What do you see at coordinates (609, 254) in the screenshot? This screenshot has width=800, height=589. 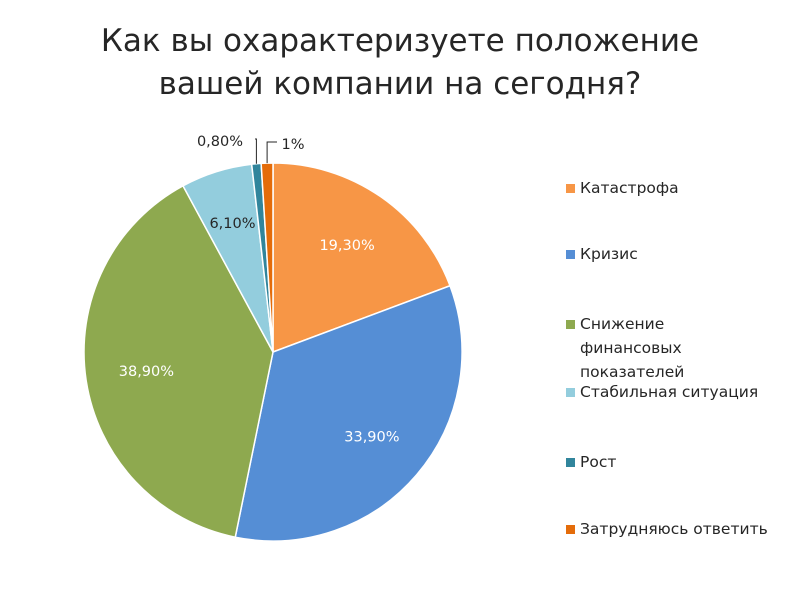 I see `legend-label: Кризис` at bounding box center [609, 254].